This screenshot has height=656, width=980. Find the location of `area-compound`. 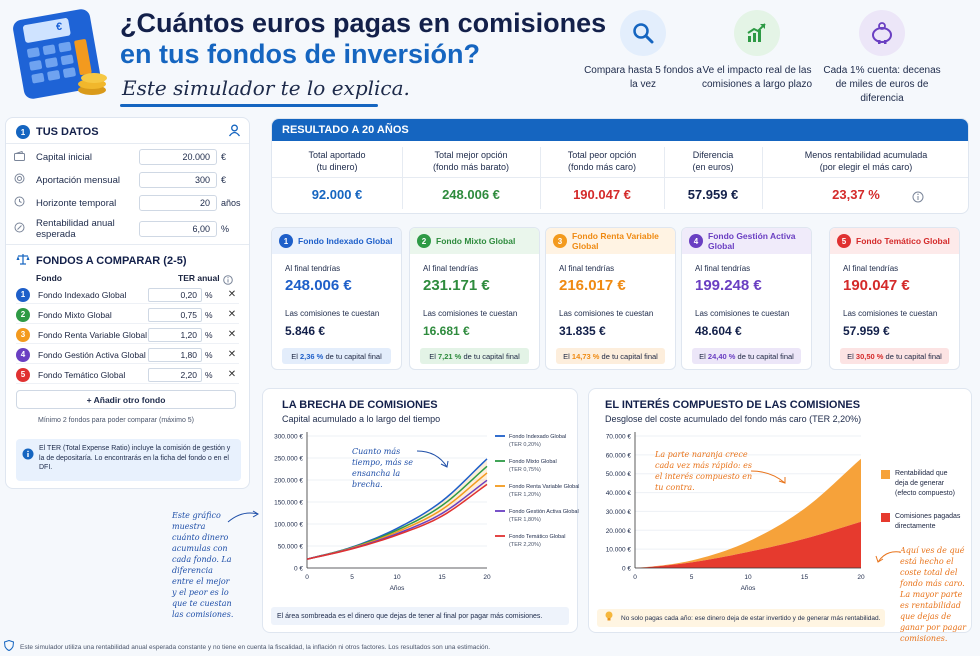

area-compound is located at coordinates (748, 513).